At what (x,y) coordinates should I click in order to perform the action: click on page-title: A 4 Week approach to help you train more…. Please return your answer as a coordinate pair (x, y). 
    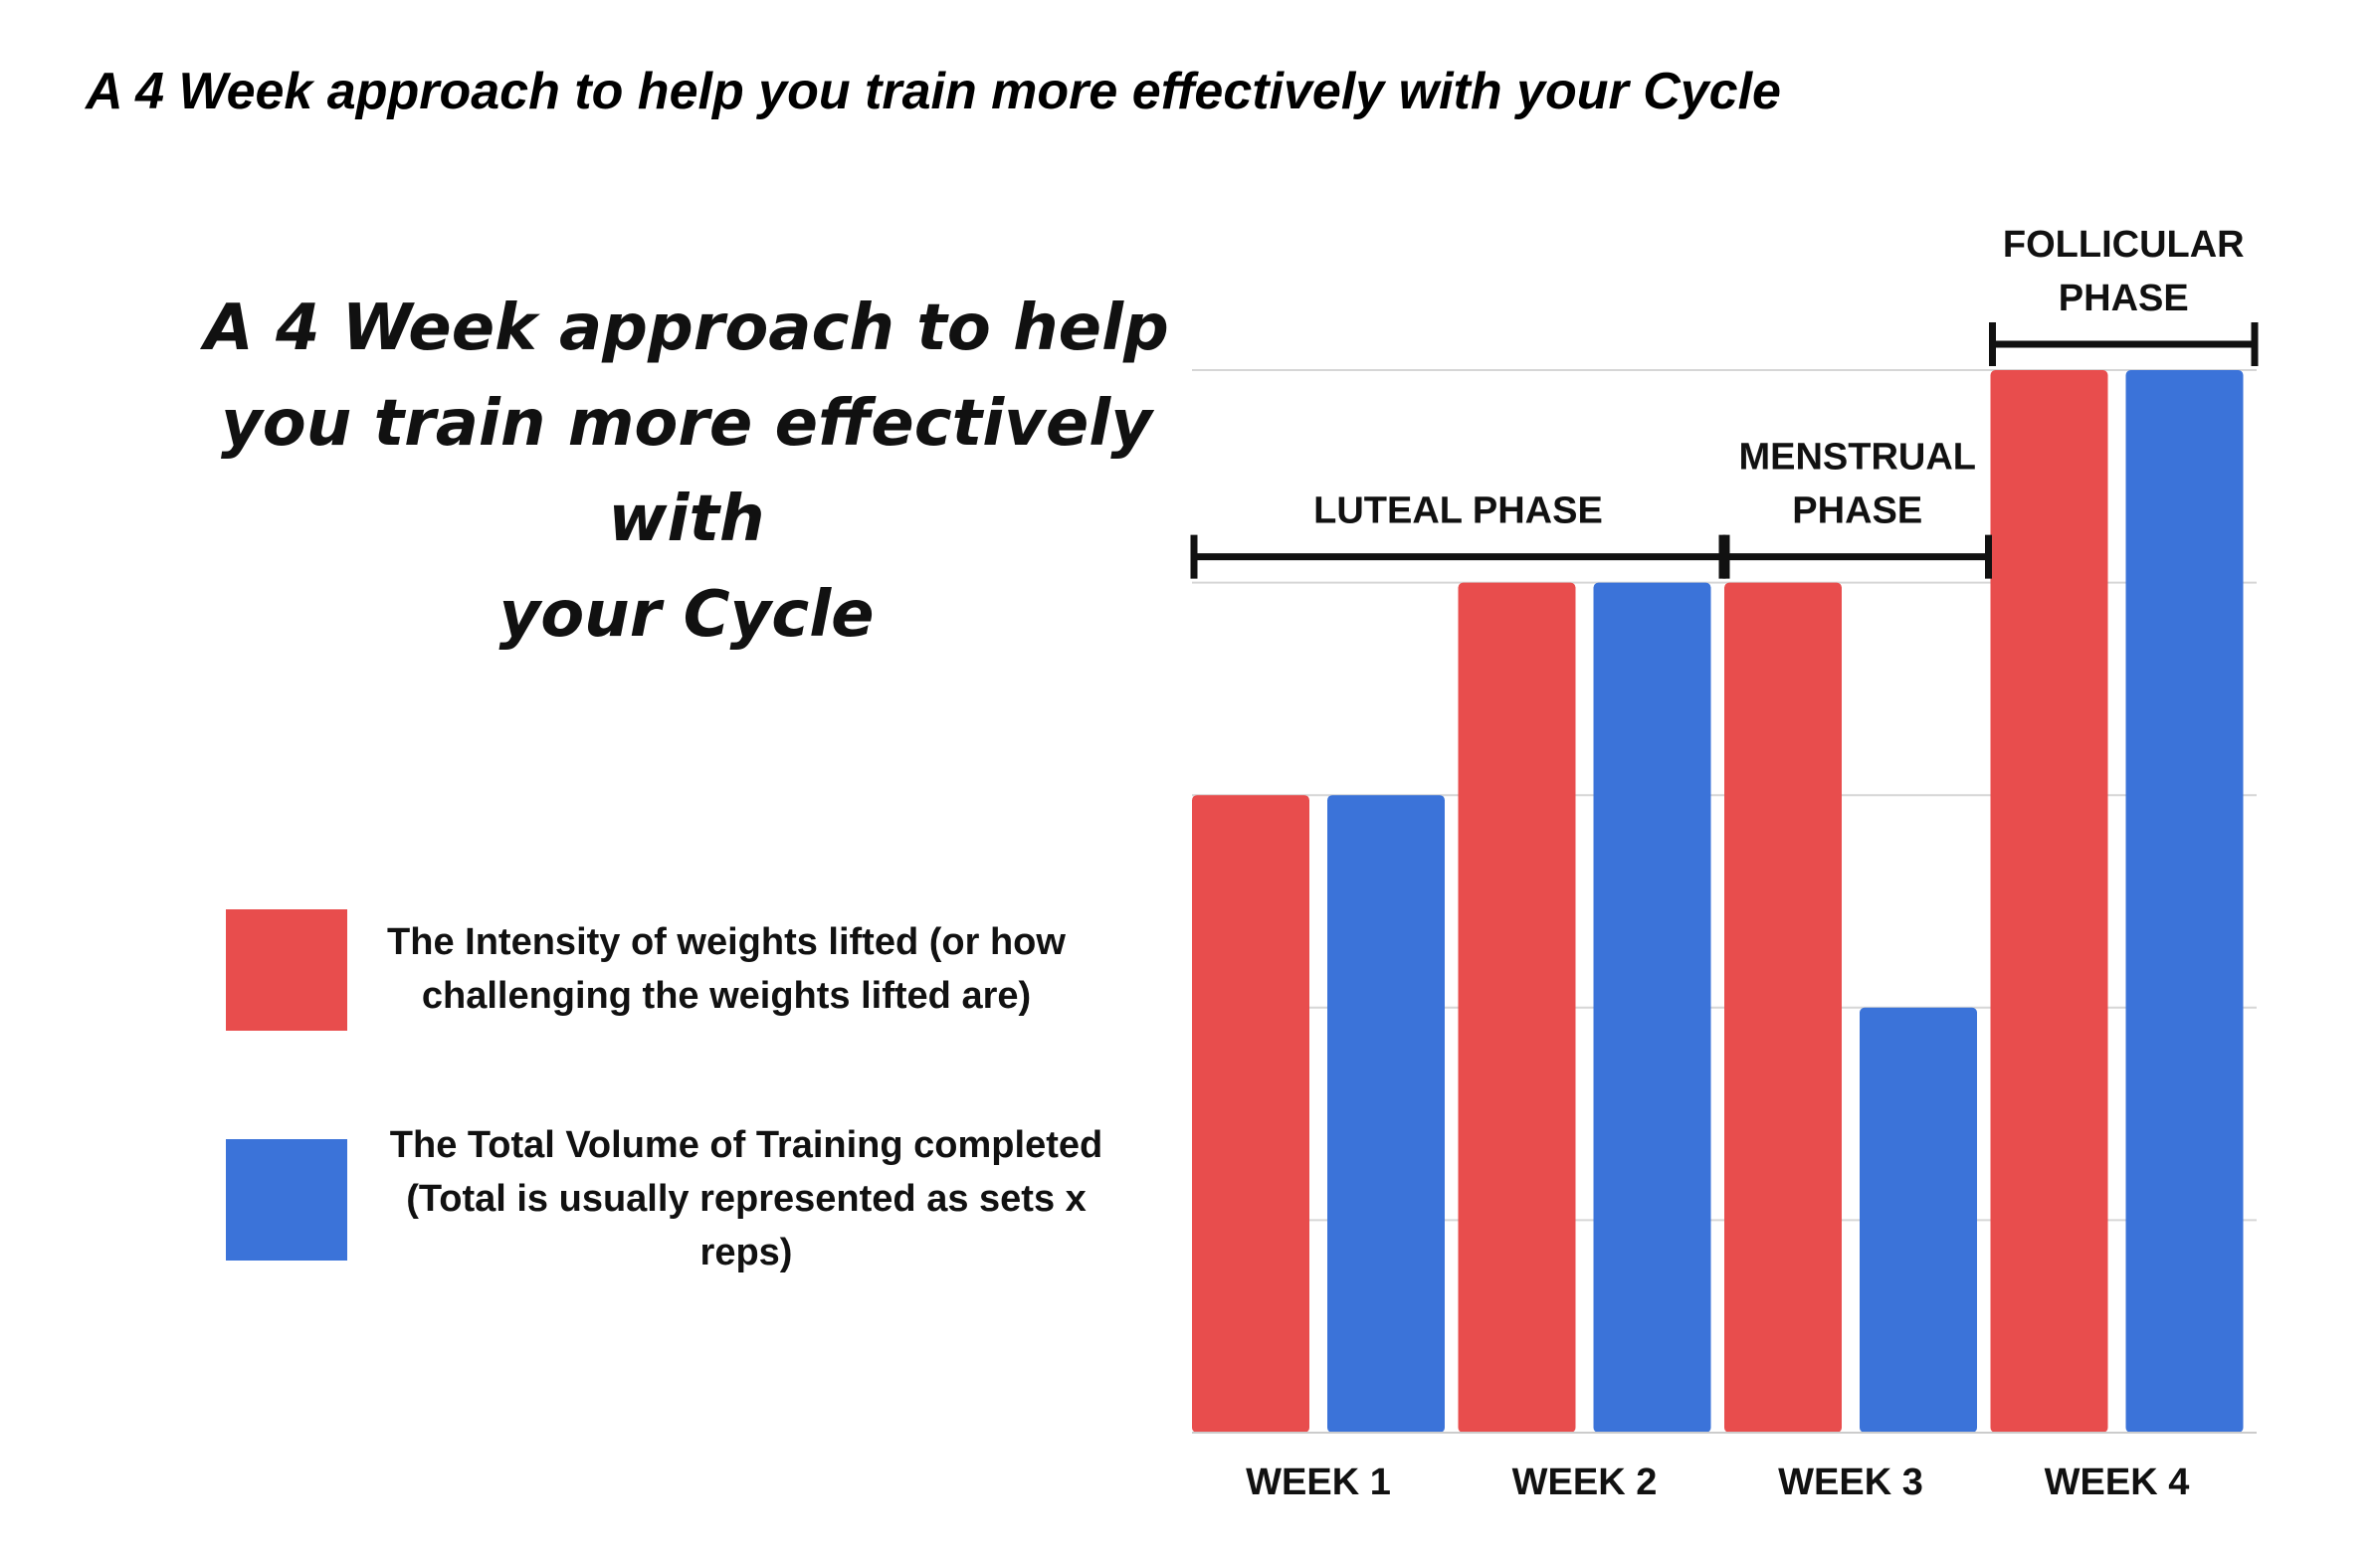
    Looking at the image, I should click on (933, 91).